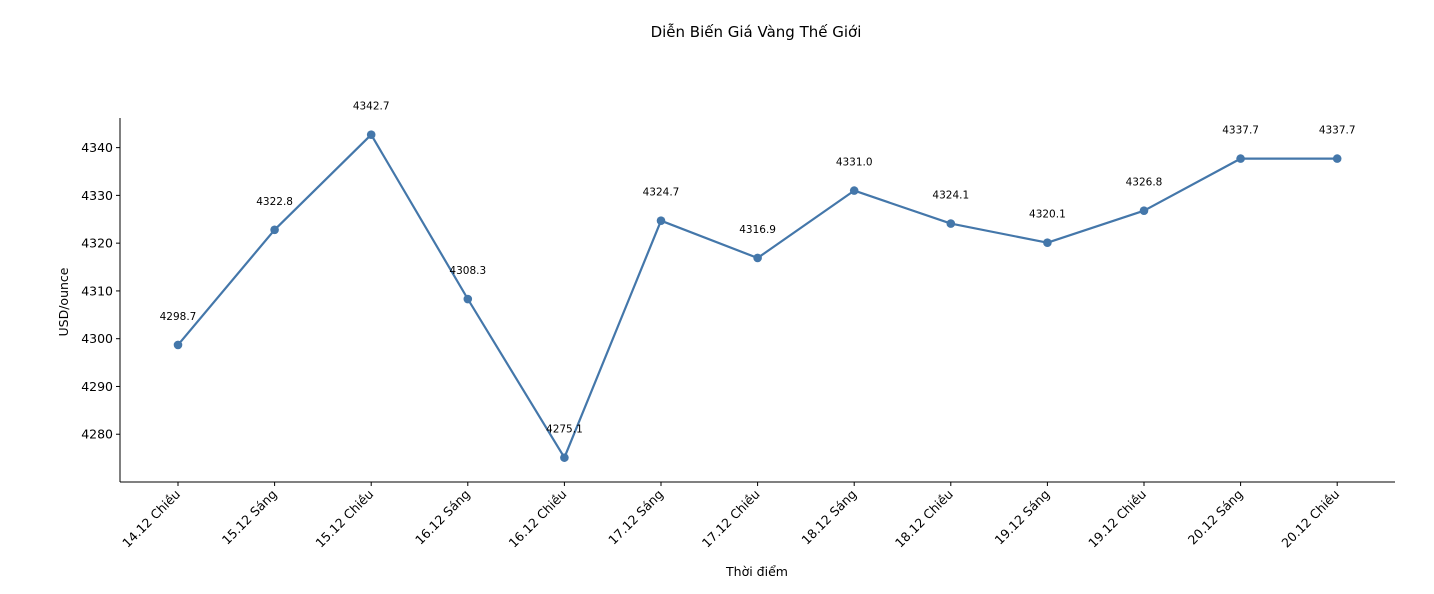 This screenshot has height=594, width=1434. Describe the element at coordinates (1022, 517) in the screenshot. I see `x-tick-label: 19.12 Sáng` at that location.